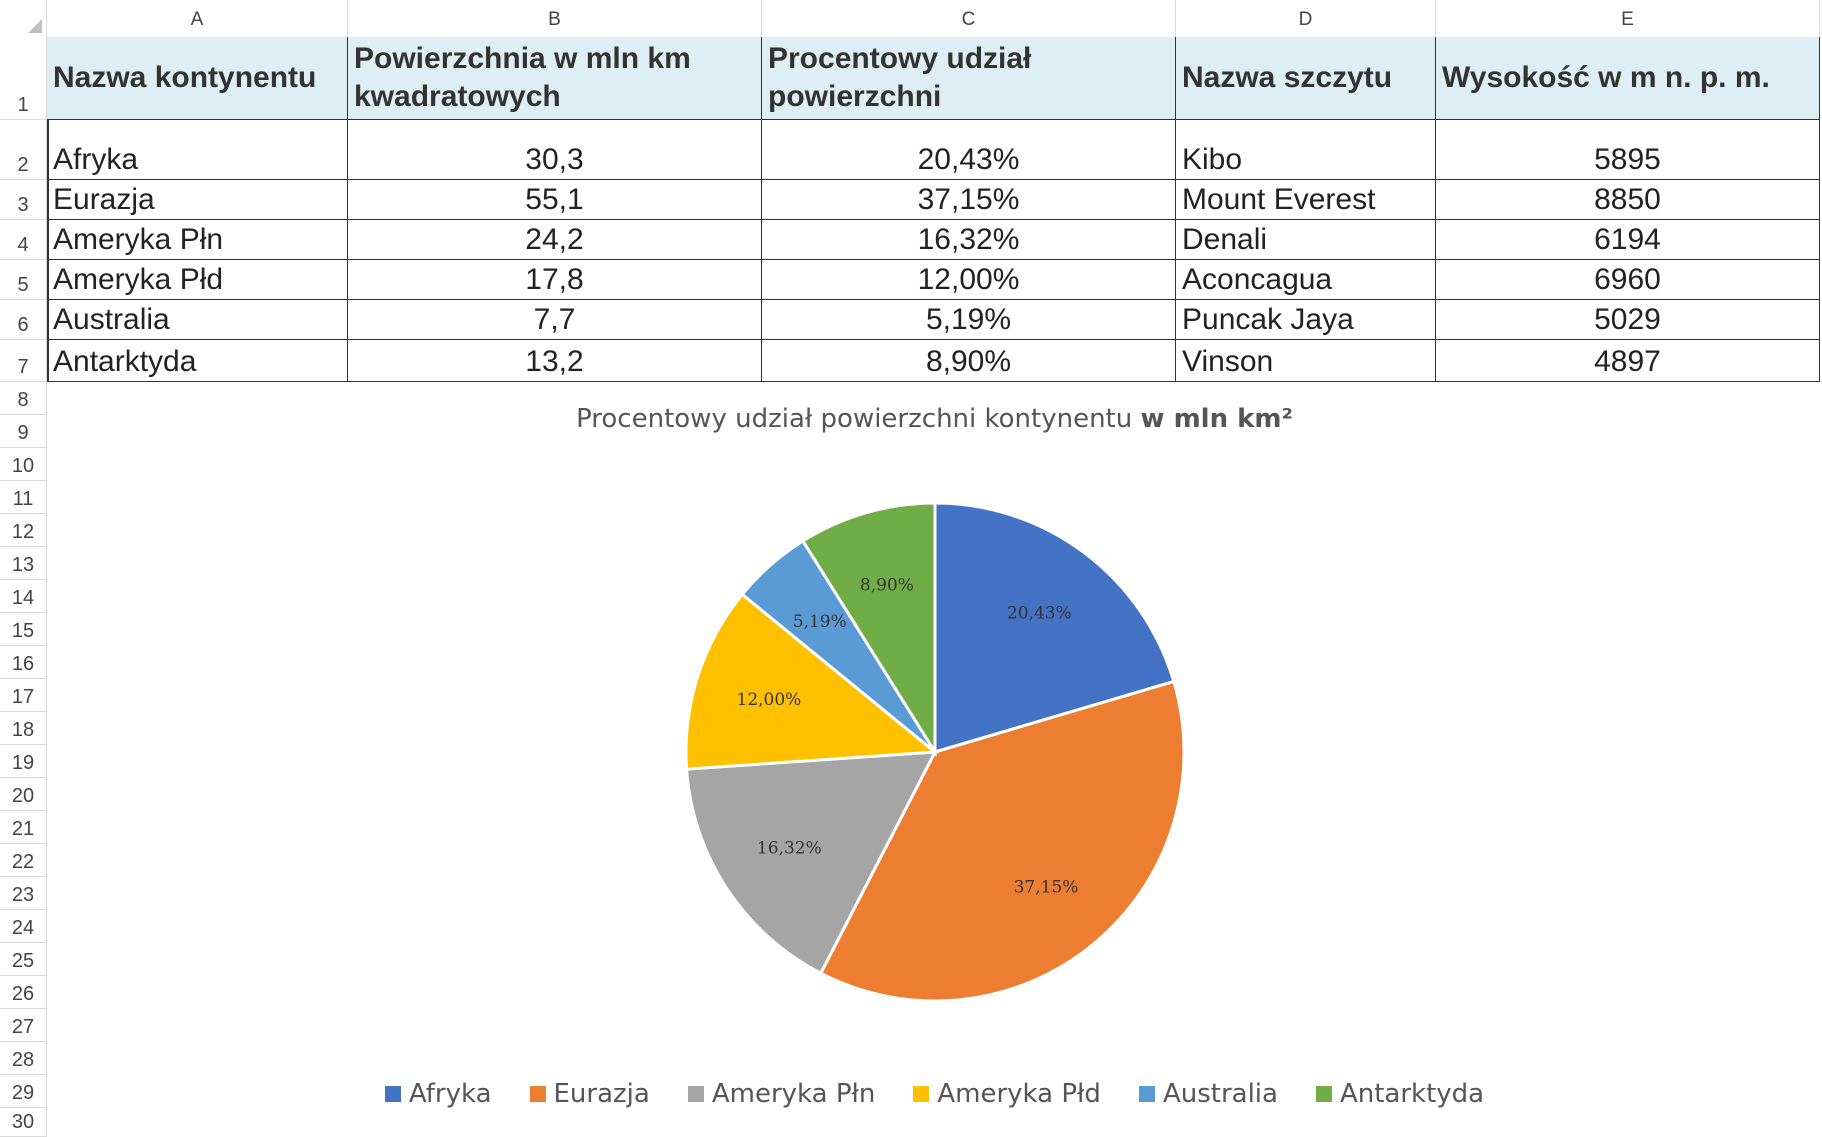 This screenshot has width=1822, height=1137. Describe the element at coordinates (23, 530) in the screenshot. I see `row-header-12: 12` at that location.